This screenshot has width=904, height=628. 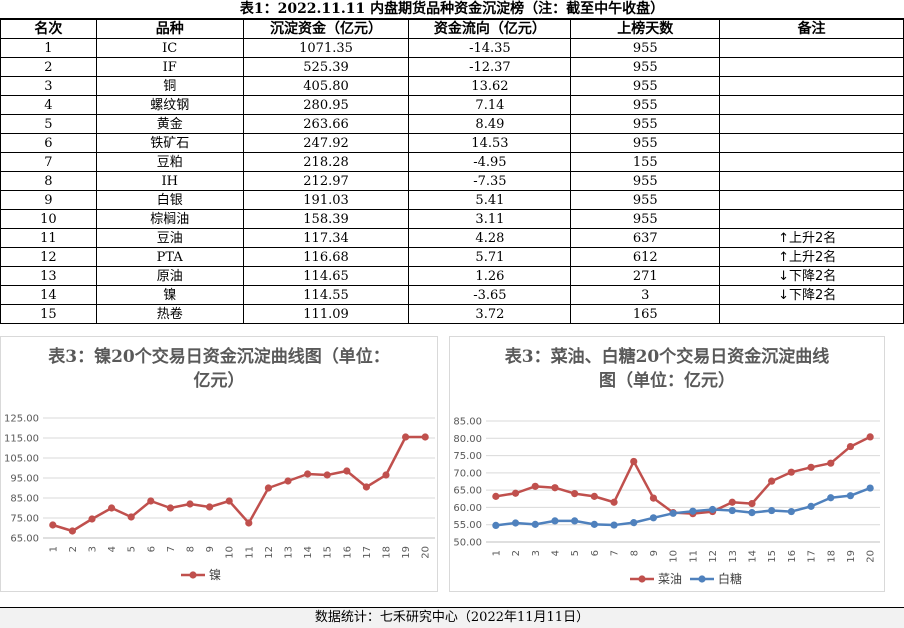 I want to click on funds-cell: 1071.35, so click(x=326, y=48).